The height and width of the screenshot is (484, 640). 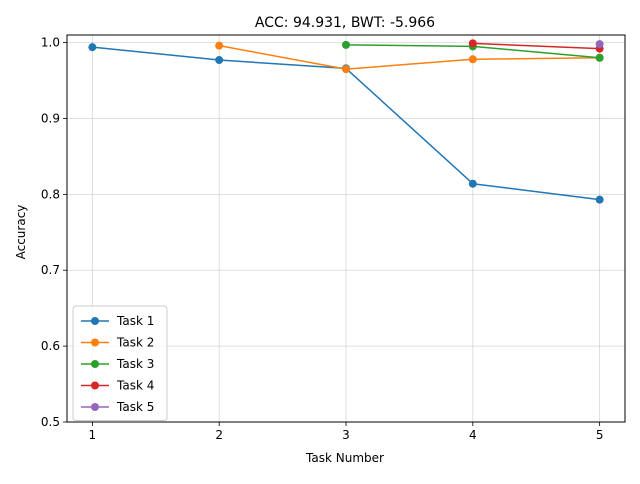 I want to click on x-tick-label: 4, so click(x=473, y=435).